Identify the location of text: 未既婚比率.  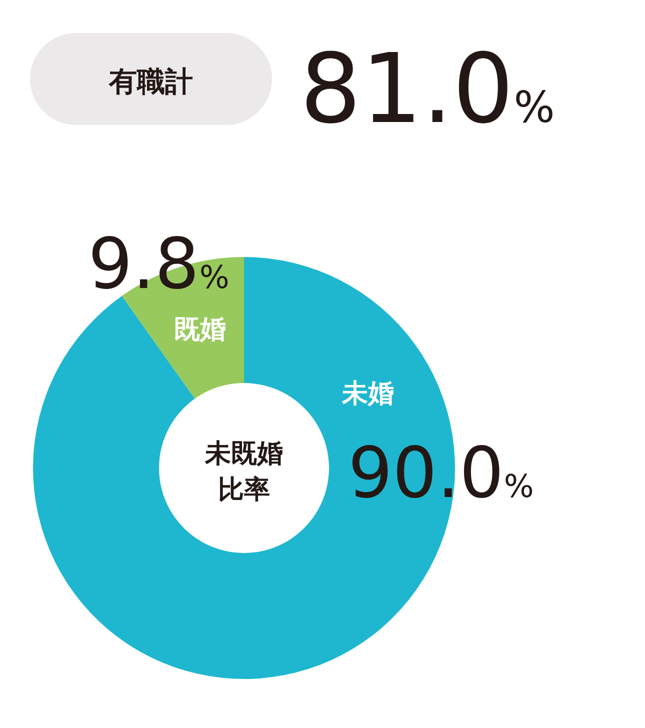
(243, 472).